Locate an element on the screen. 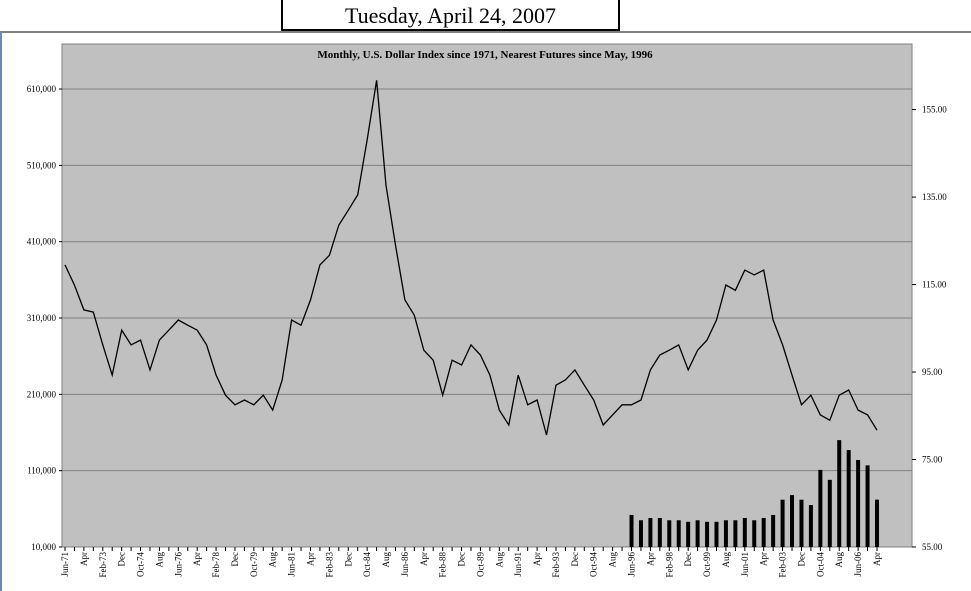 This screenshot has width=971, height=591. y-tick-label: 10,000 is located at coordinates (43, 547).